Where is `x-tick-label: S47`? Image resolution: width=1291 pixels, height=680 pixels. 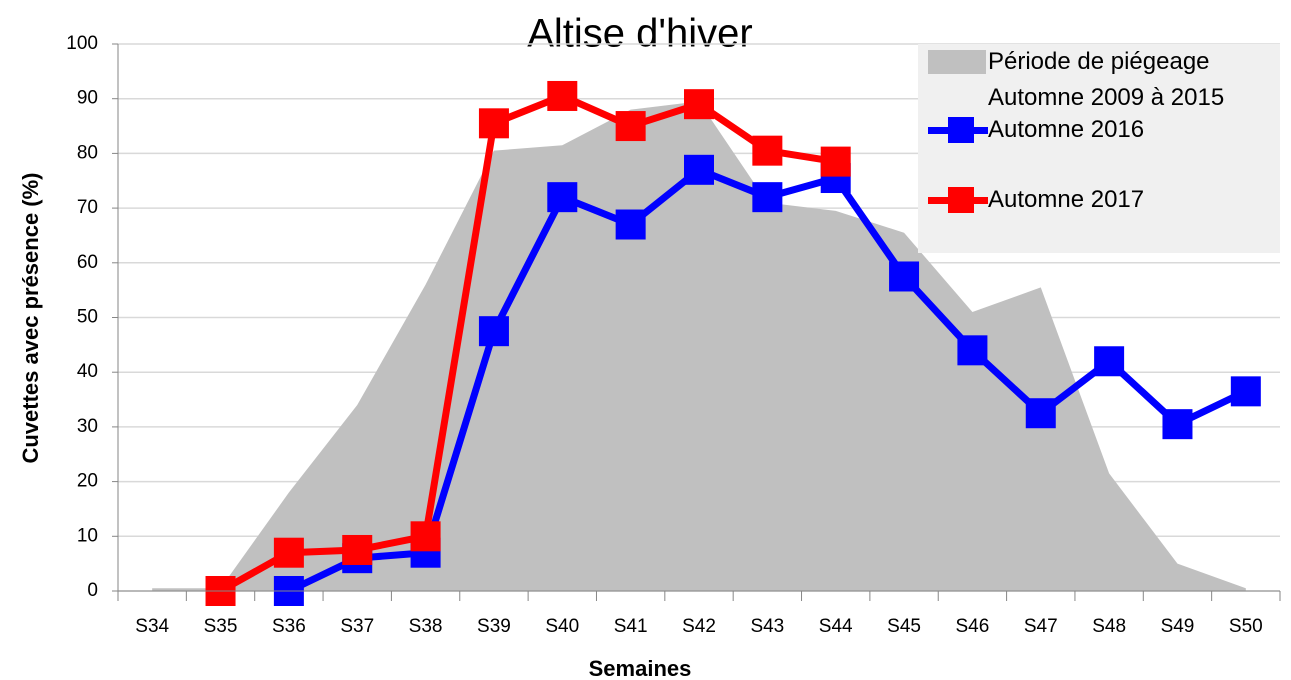 x-tick-label: S47 is located at coordinates (1041, 626).